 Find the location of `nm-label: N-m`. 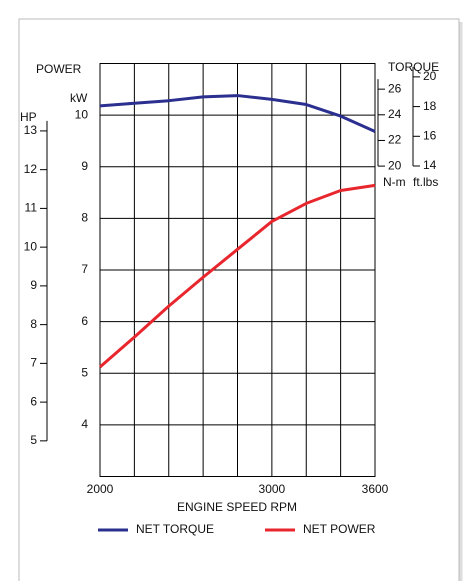

nm-label: N-m is located at coordinates (394, 182).